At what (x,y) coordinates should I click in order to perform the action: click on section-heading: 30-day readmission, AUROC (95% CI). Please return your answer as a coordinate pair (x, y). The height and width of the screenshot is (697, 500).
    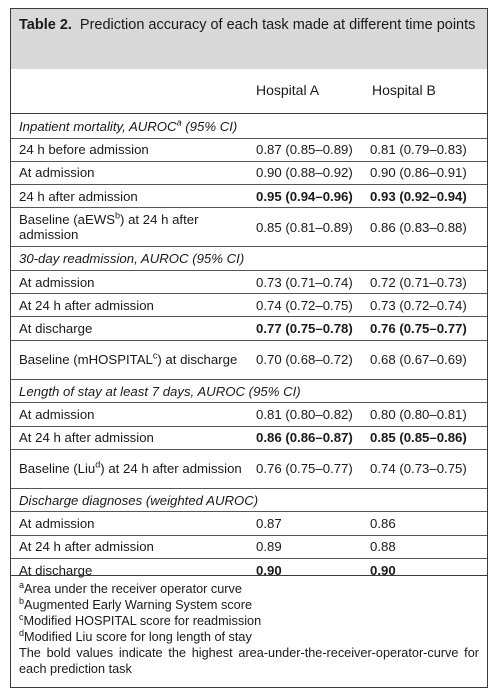
    Looking at the image, I should click on (249, 258).